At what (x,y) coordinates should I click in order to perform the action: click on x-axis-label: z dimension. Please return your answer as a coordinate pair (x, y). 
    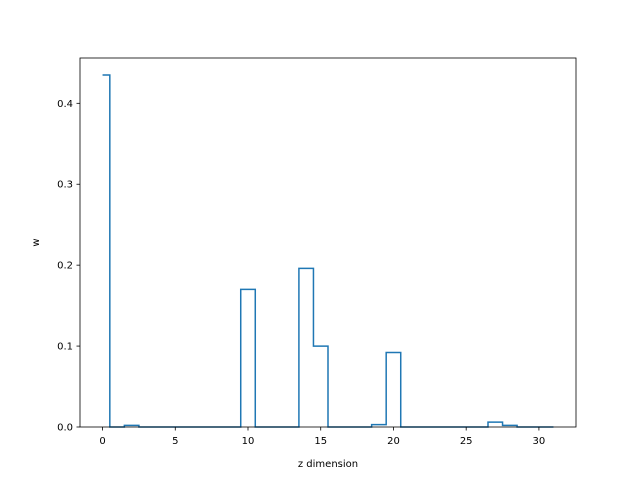
    Looking at the image, I should click on (328, 464).